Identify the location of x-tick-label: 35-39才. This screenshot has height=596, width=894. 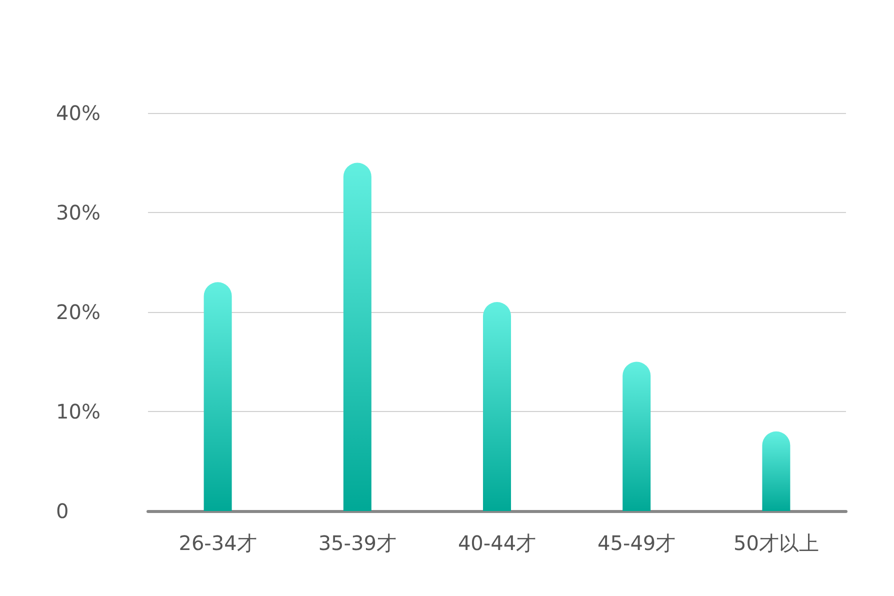
(357, 543).